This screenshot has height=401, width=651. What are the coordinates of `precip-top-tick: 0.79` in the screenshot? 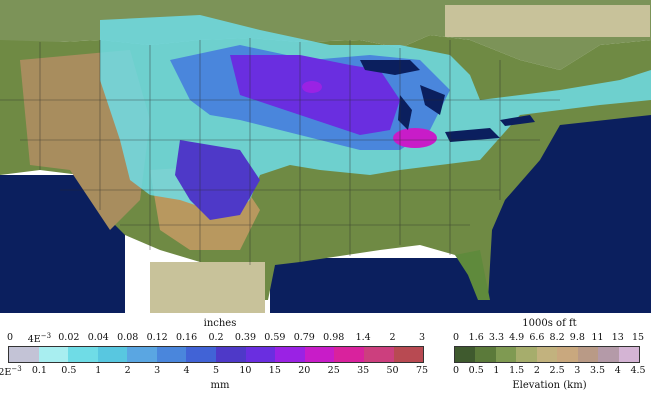 It's located at (304, 337).